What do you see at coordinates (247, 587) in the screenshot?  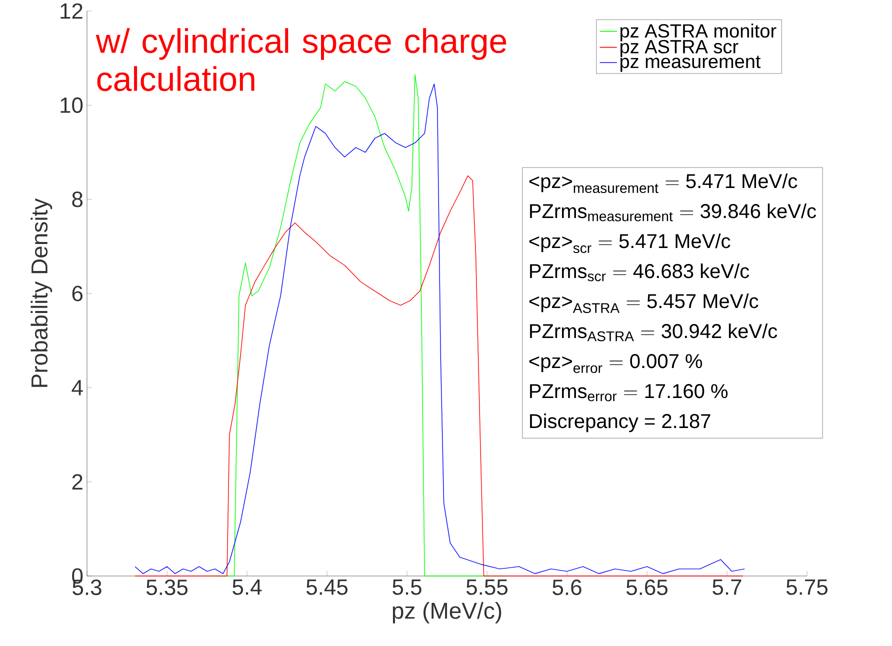 I see `x-tick-label: 5.4` at bounding box center [247, 587].